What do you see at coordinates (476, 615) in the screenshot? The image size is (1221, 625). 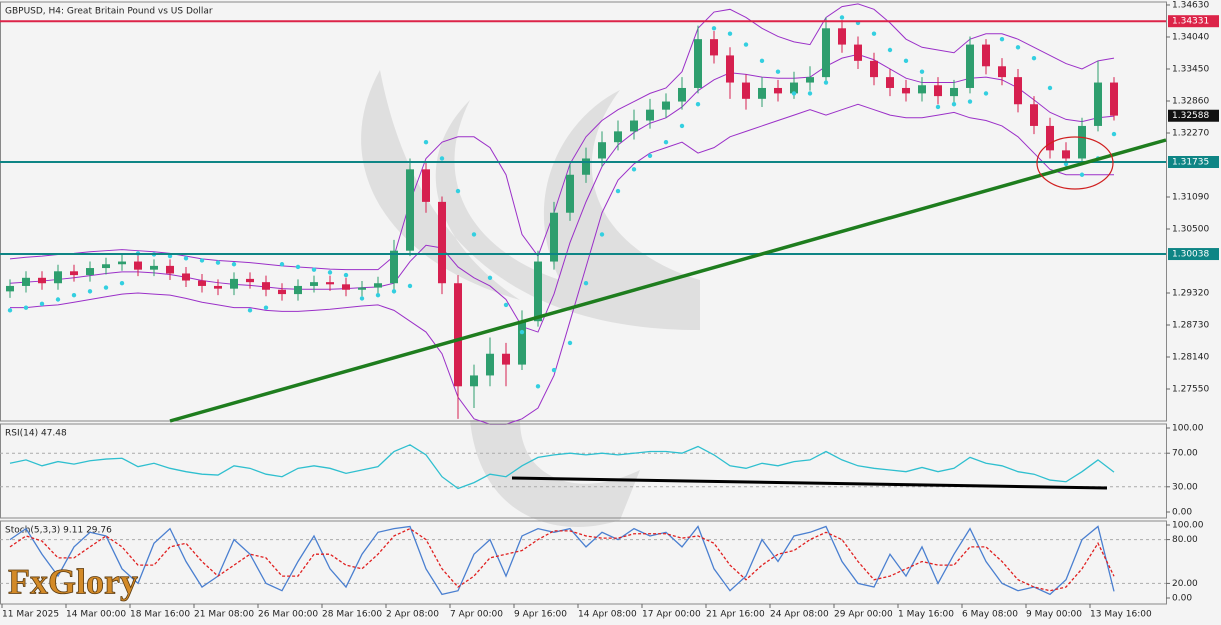 I see `x-tick-label: 7 Apr 00:00` at bounding box center [476, 615].